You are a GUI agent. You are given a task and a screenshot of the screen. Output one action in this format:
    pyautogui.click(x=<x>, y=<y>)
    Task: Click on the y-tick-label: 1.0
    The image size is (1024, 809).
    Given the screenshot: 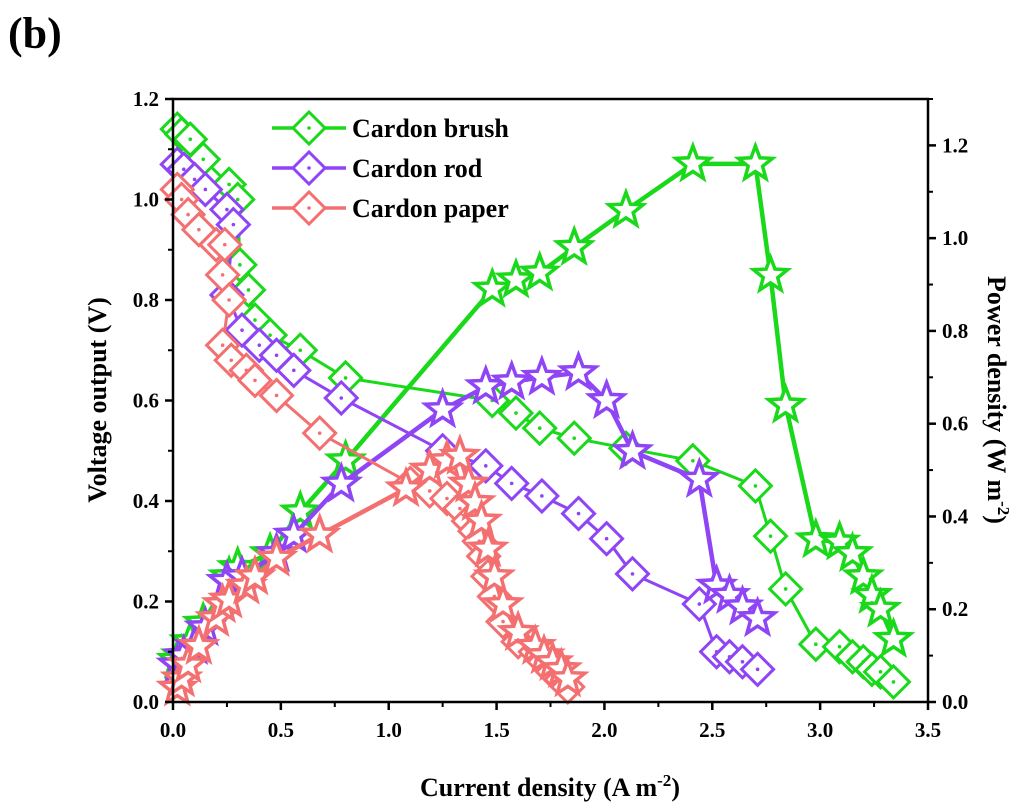 What is the action you would take?
    pyautogui.click(x=146, y=200)
    